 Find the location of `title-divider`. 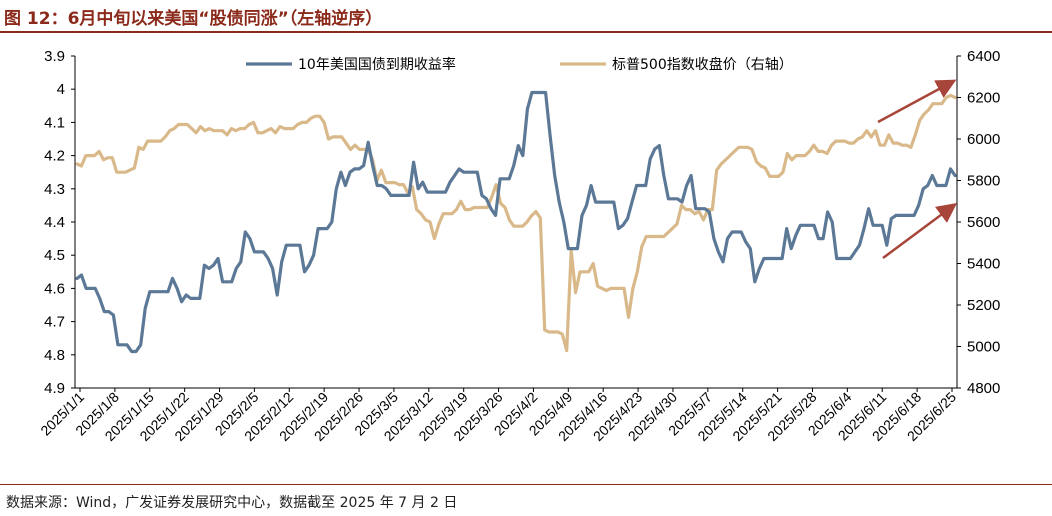

title-divider is located at coordinates (526, 32).